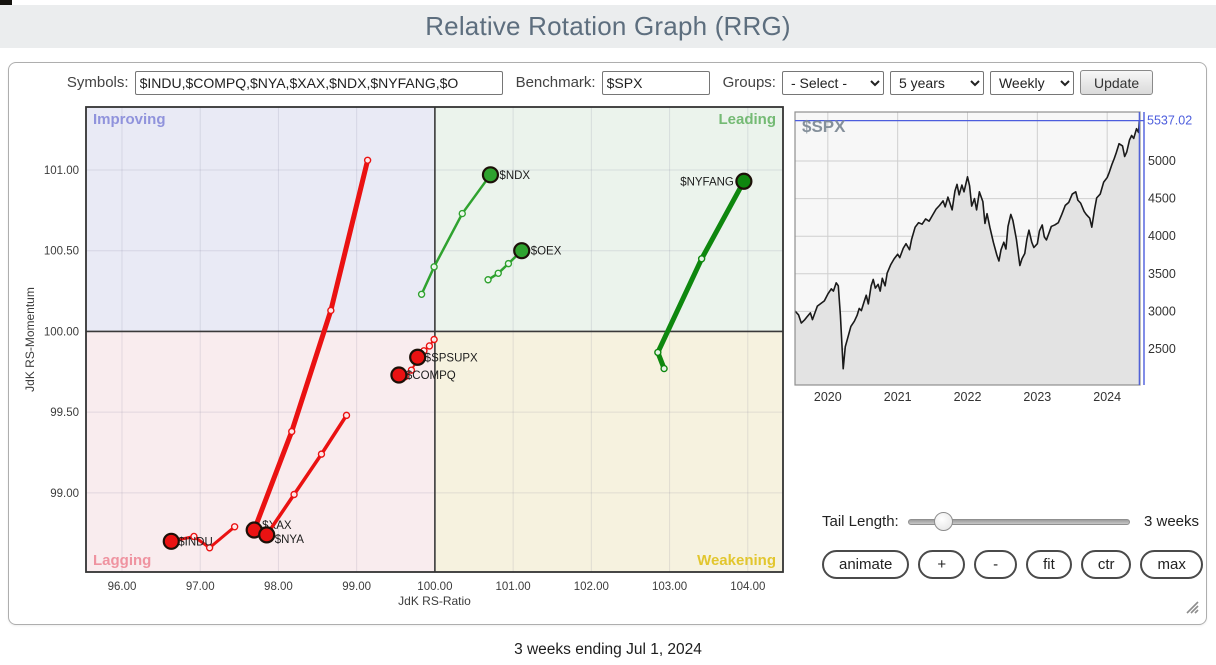 The height and width of the screenshot is (665, 1216). Describe the element at coordinates (61, 252) in the screenshot. I see `y-axis-tick-label: 100.50` at that location.